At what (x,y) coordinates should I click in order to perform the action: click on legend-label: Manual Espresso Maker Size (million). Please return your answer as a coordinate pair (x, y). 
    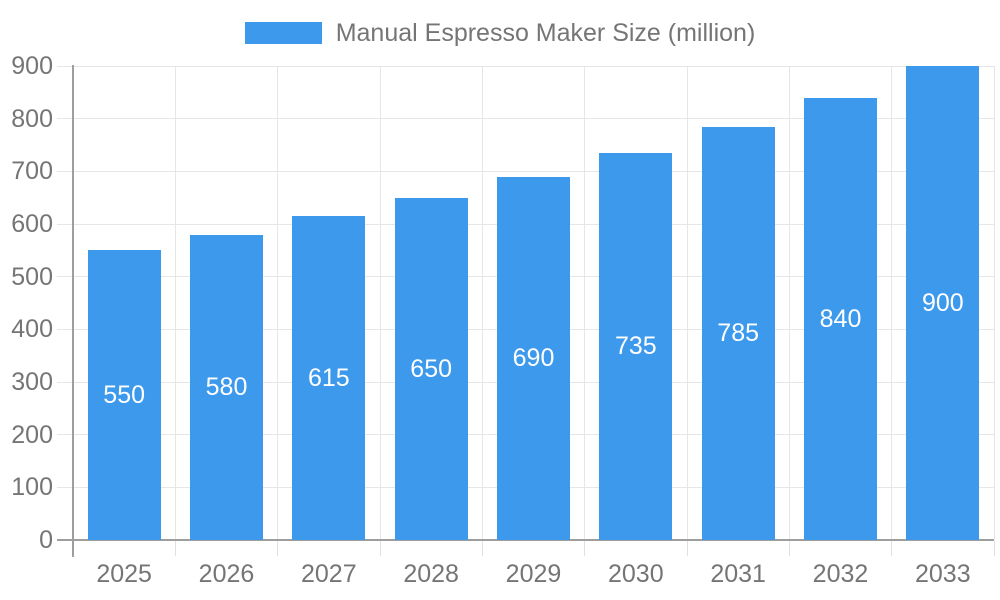
    Looking at the image, I should click on (545, 33).